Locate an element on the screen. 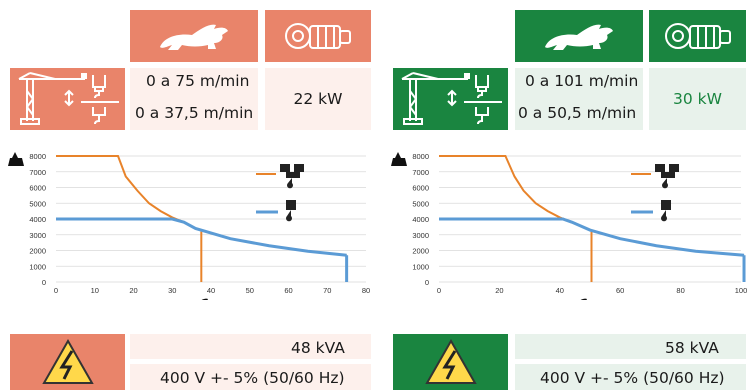 The image size is (747, 390). speed-high-text: 0 a 75 m/min is located at coordinates (198, 81).